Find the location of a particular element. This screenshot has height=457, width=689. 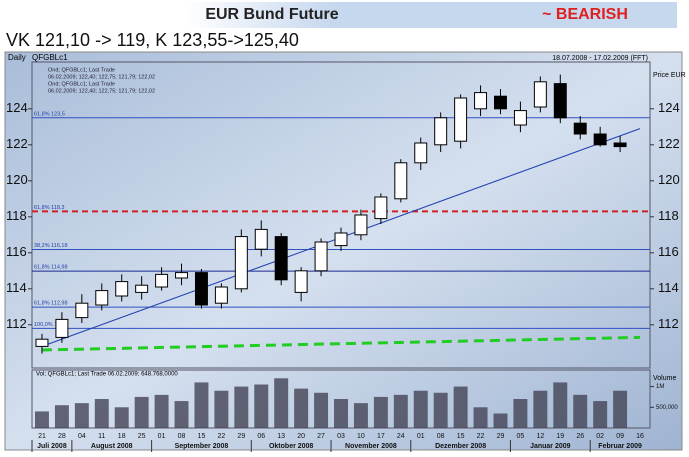

x-tick-label: 18 is located at coordinates (122, 436).